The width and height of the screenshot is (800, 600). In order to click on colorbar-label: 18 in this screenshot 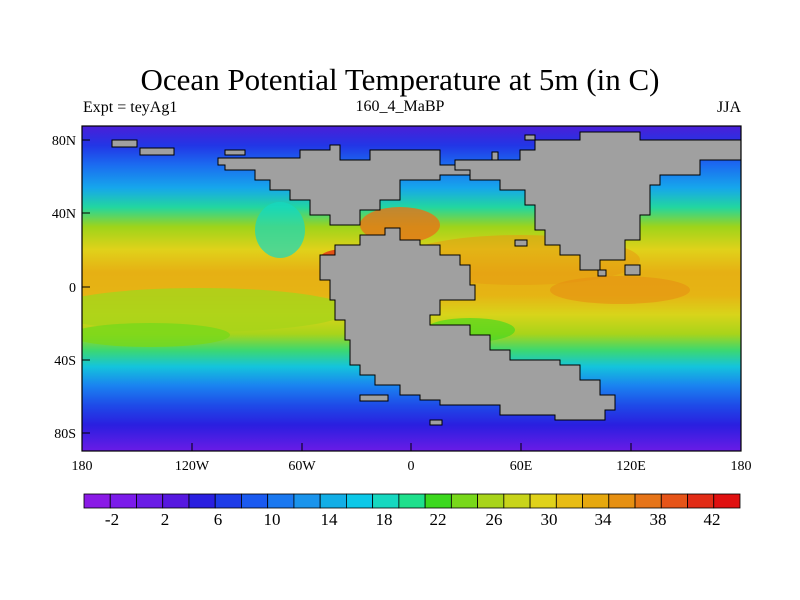, I will do `click(384, 519)`.